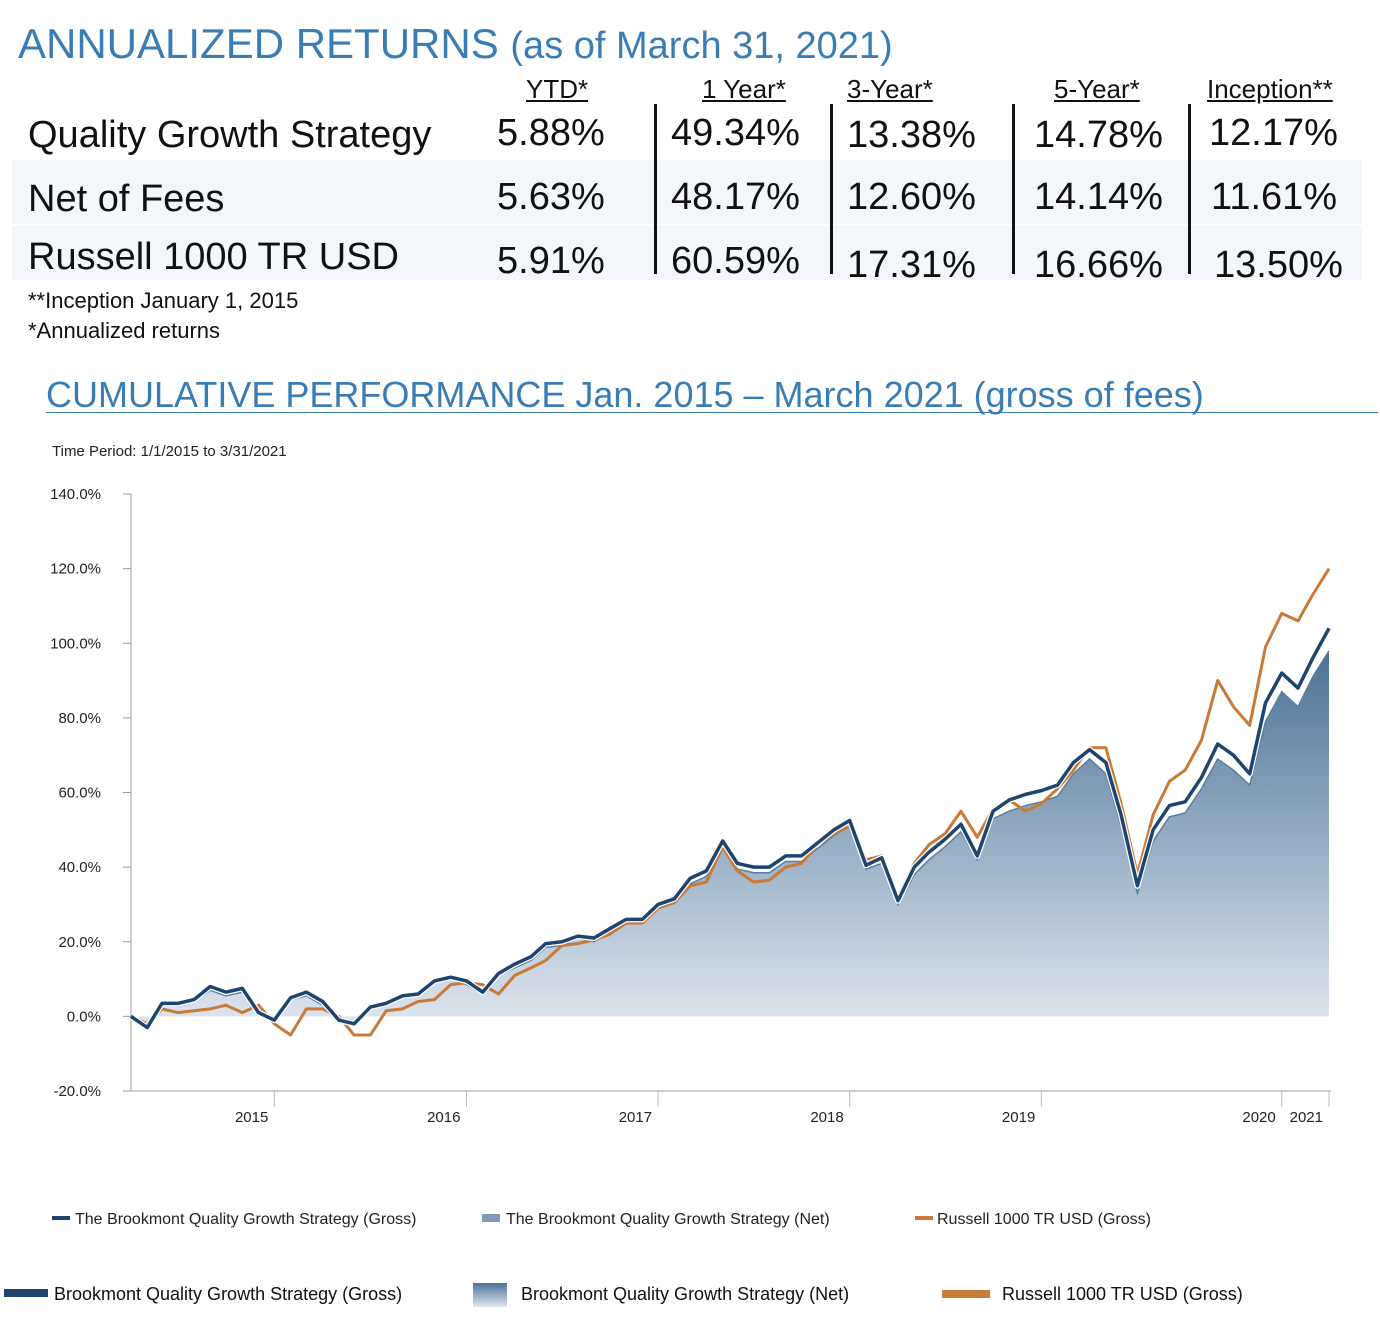  I want to click on cell-value: 14.14%, so click(1098, 197).